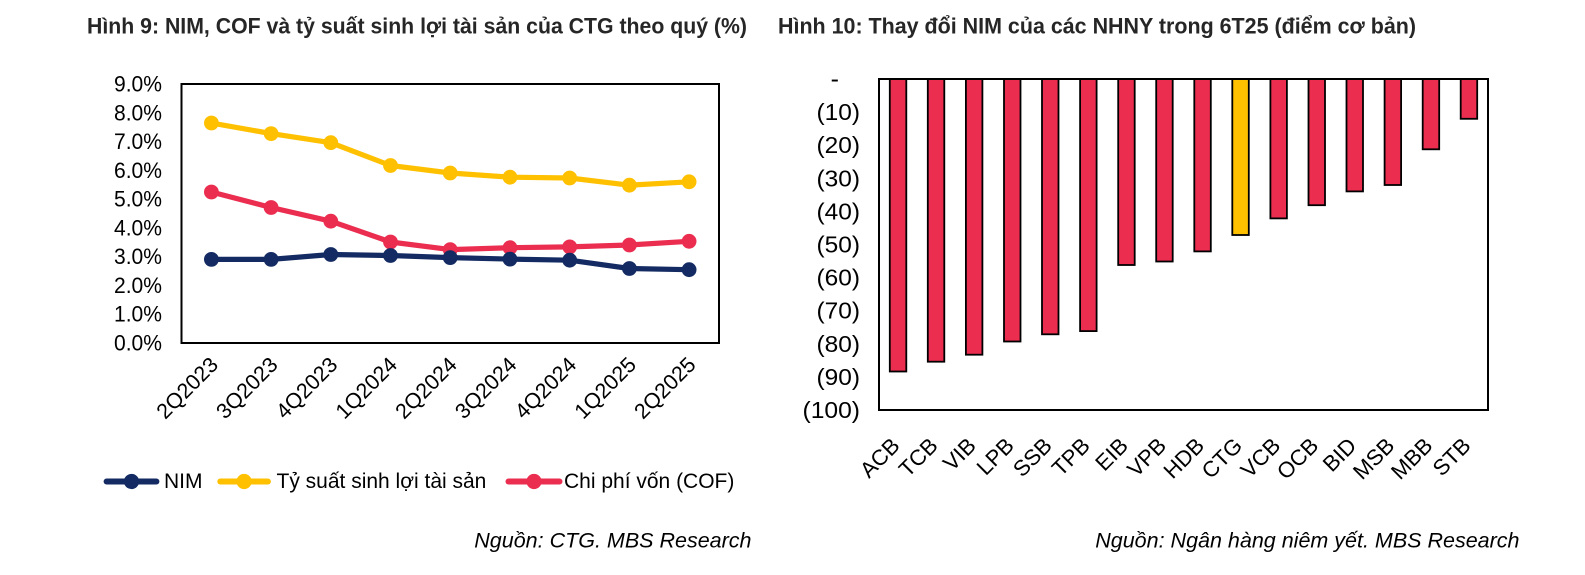 This screenshot has width=1585, height=575. I want to click on svg-text: Tỷ suất sinh lợi tài sản, so click(382, 481).